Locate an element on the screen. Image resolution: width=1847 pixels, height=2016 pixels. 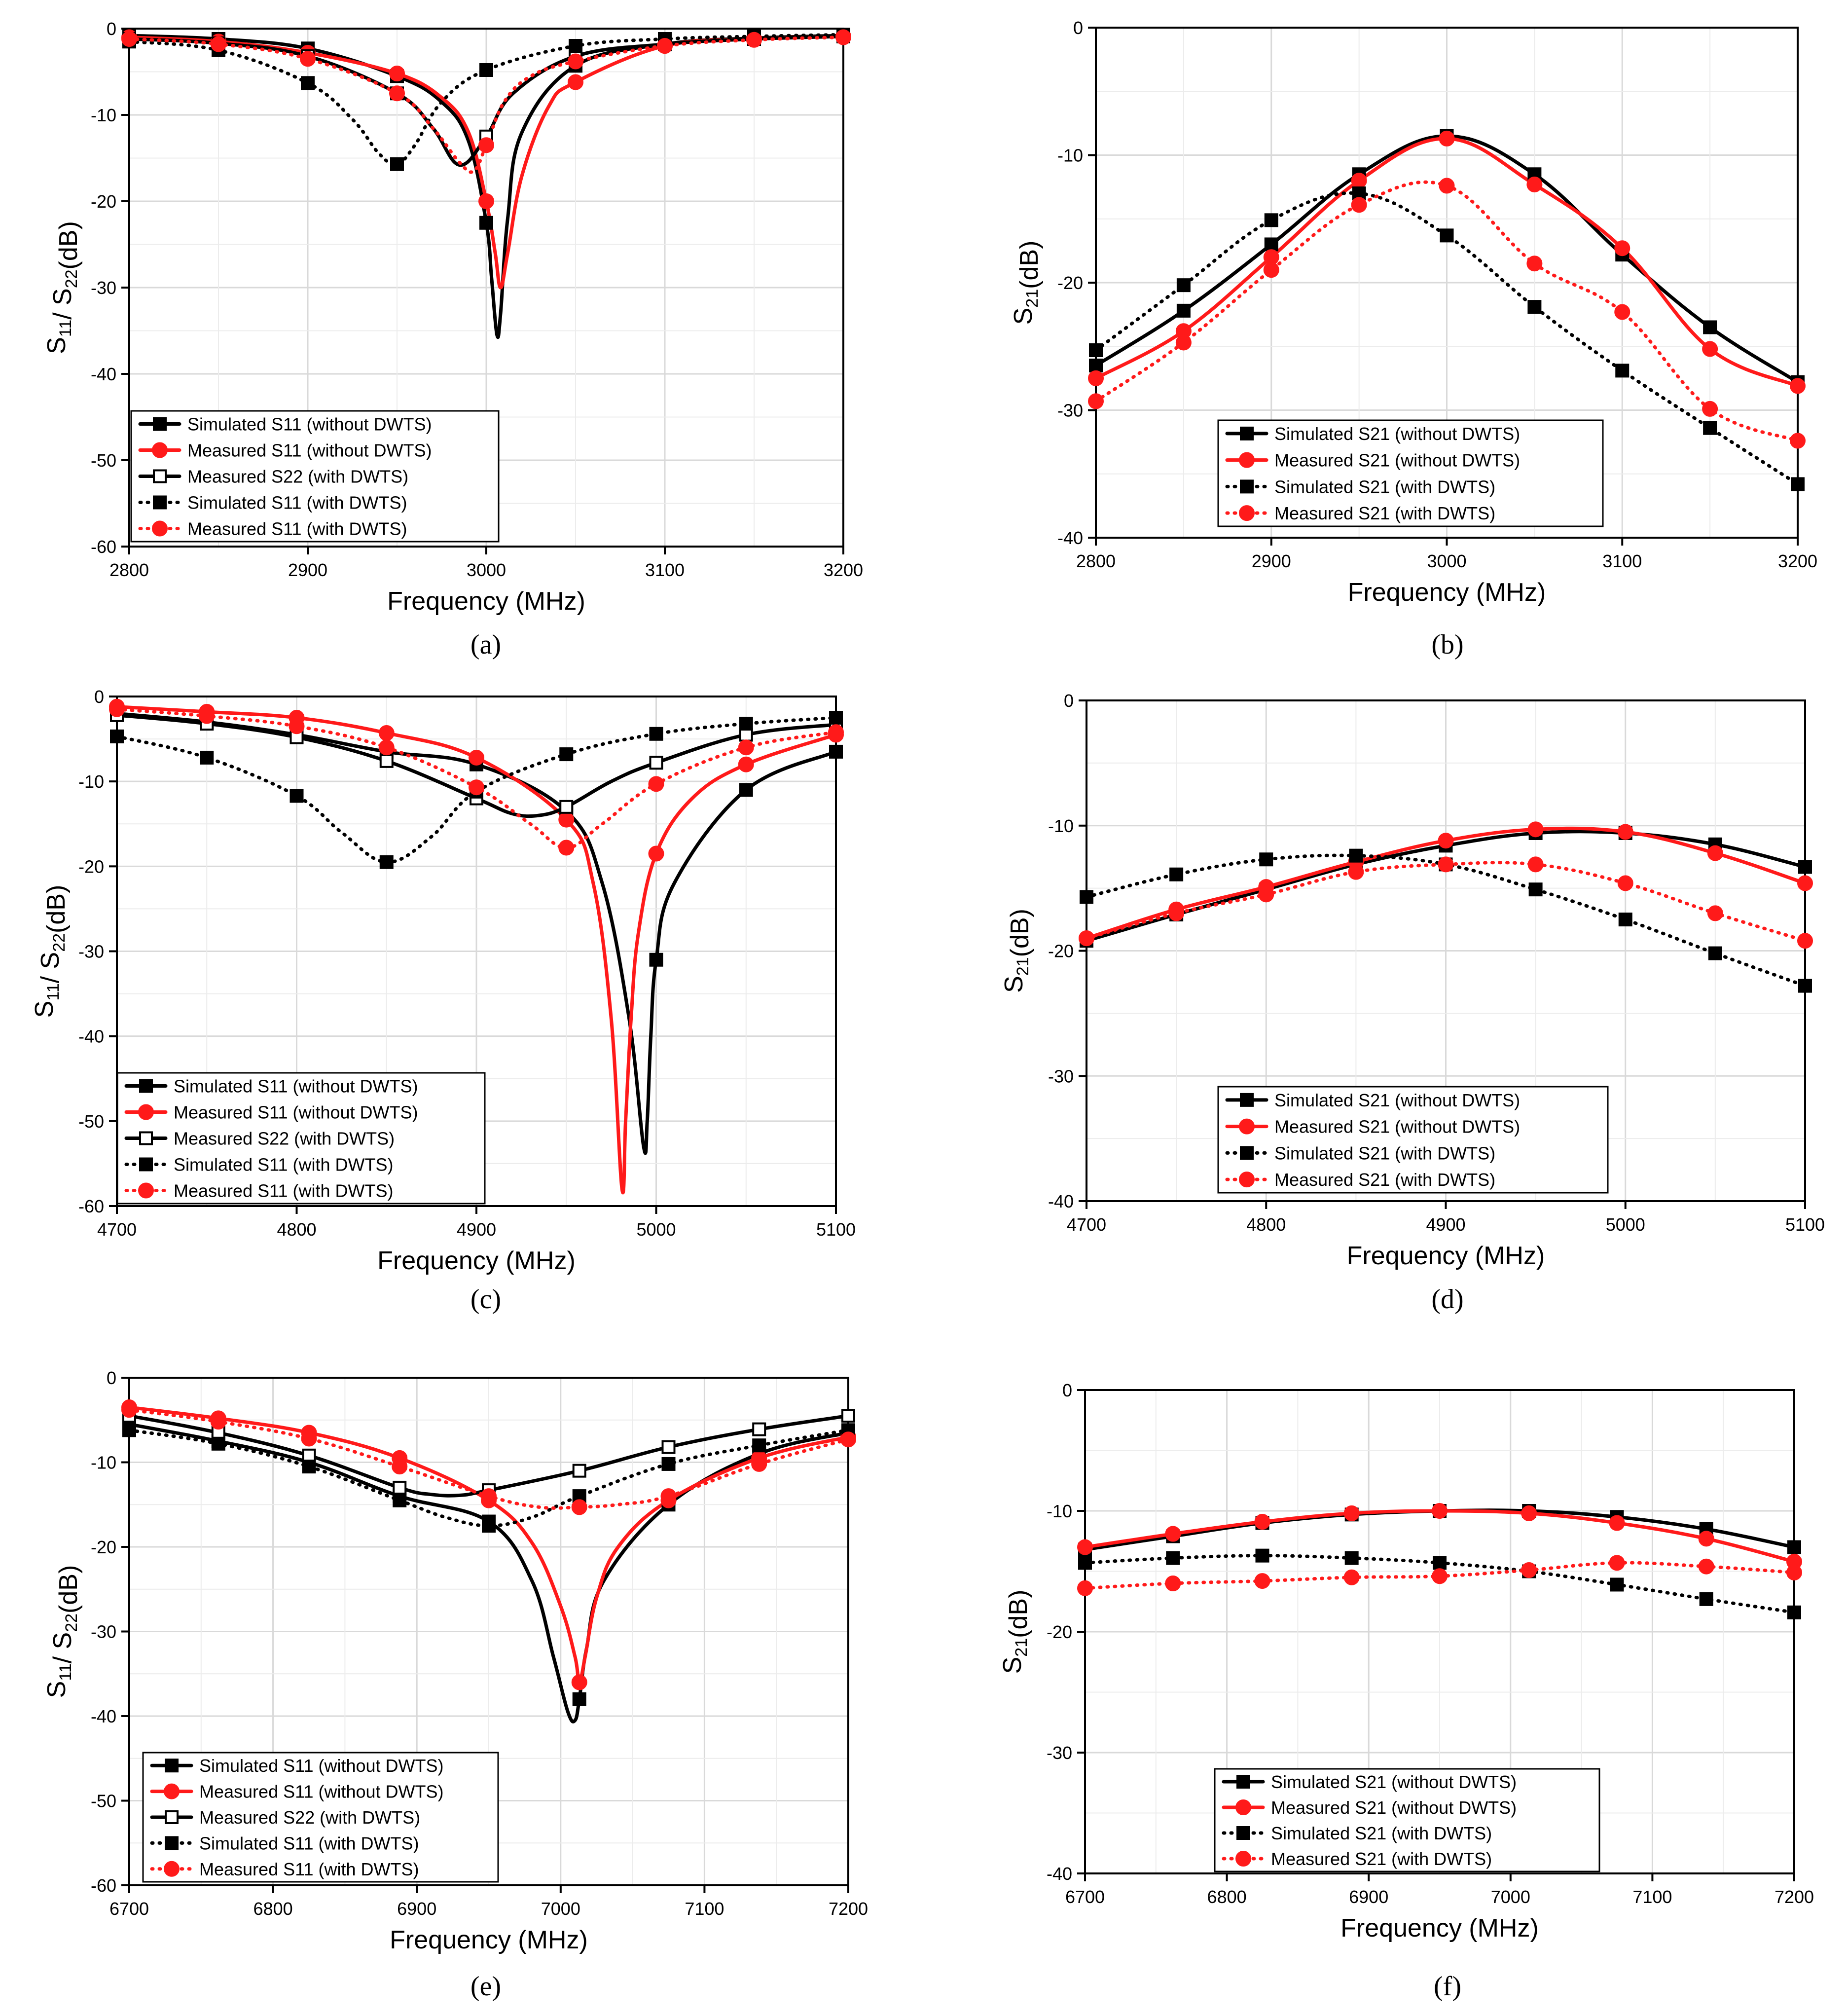
x-axis-label: Frequency (MHz) is located at coordinates (1447, 593).